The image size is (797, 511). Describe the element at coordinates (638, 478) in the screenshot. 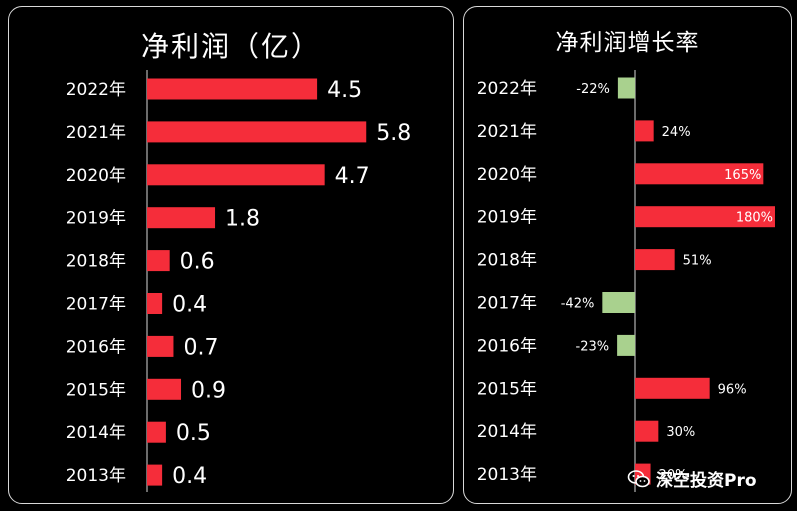

I see `wechat-icon` at that location.